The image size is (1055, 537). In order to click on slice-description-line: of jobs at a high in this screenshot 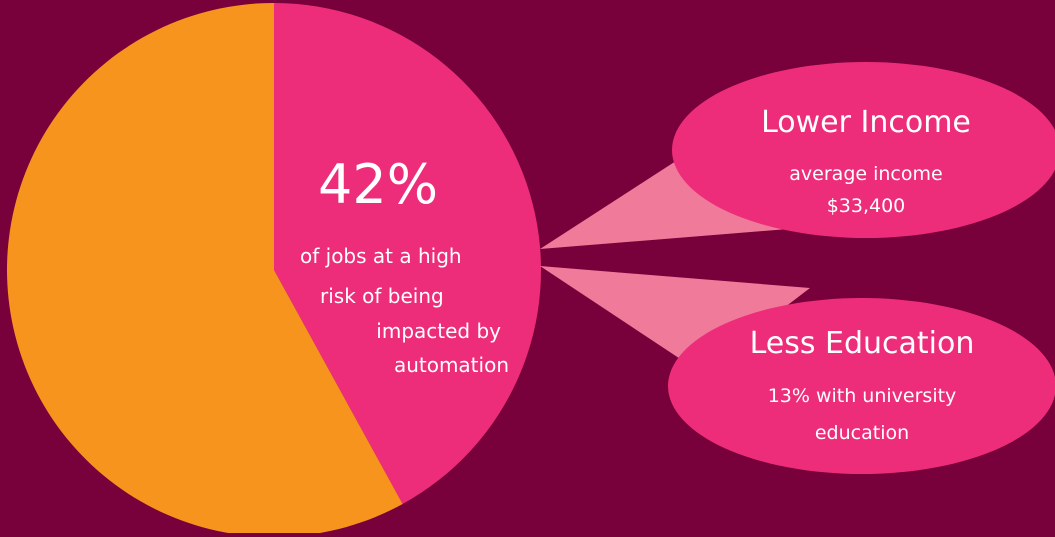, I will do `click(381, 256)`.